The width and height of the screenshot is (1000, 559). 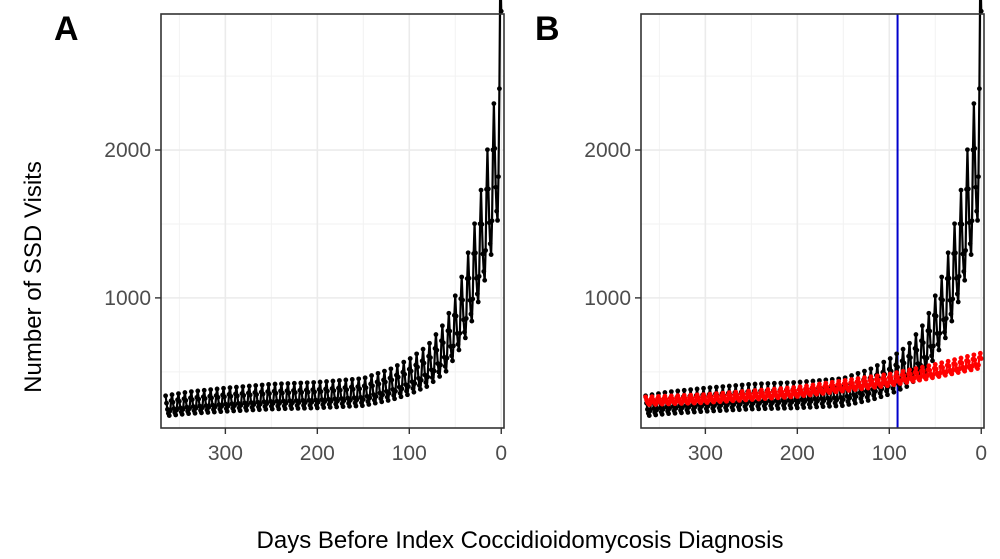 I want to click on y-tick-label: 1000, so click(x=607, y=298).